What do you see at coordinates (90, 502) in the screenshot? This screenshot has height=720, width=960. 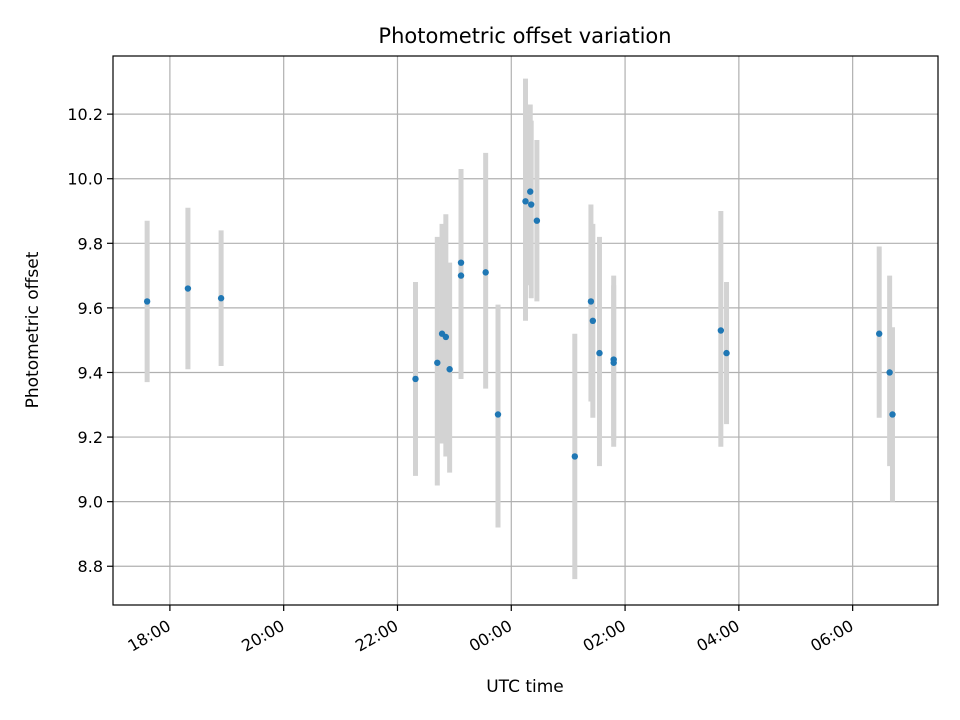 I see `y-tick-label: 9.0` at bounding box center [90, 502].